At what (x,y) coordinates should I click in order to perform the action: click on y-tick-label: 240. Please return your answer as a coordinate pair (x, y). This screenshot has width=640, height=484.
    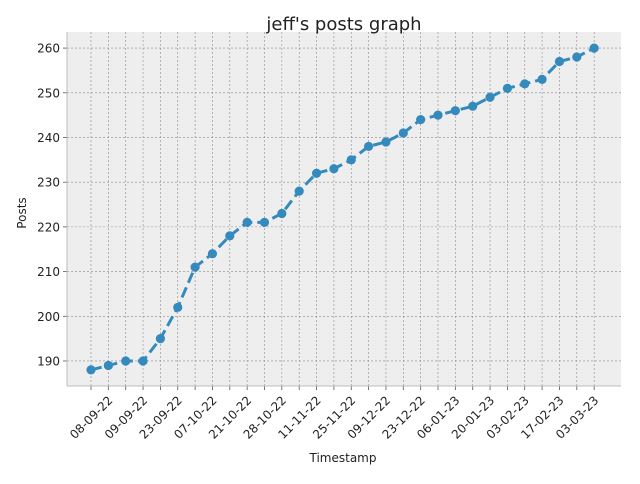
    Looking at the image, I should click on (48, 138).